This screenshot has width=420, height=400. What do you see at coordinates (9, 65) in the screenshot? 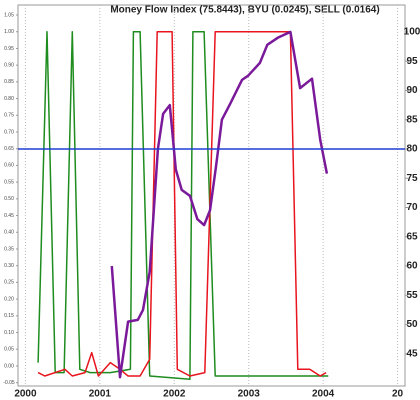
I see `y-tick-label: 0.90` at bounding box center [9, 65].